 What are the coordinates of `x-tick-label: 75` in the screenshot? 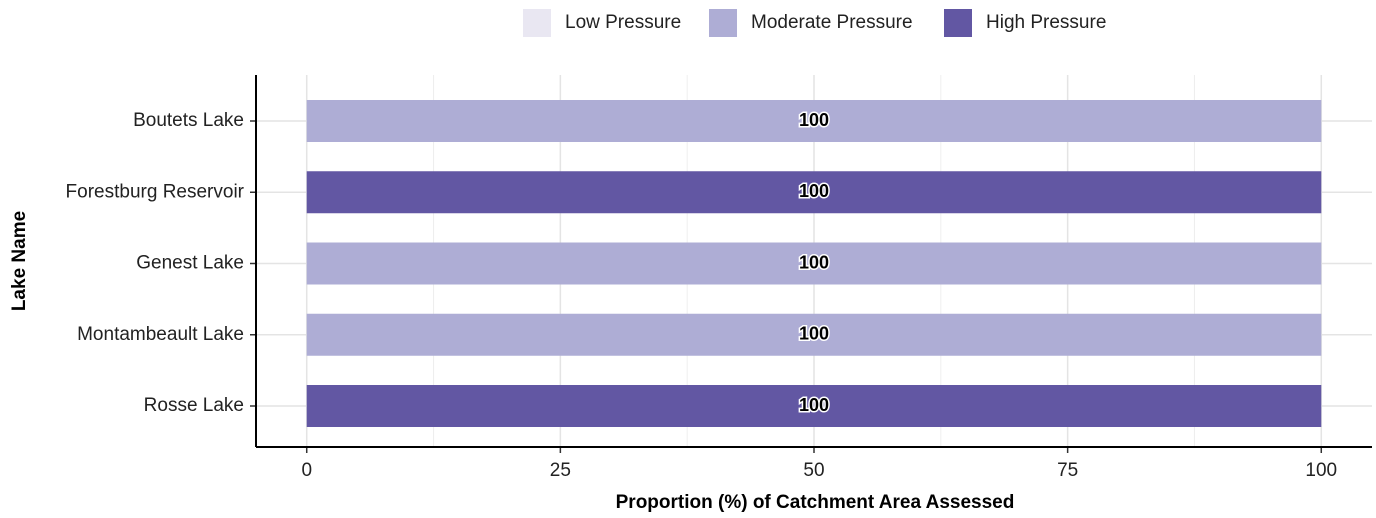 It's located at (1067, 470).